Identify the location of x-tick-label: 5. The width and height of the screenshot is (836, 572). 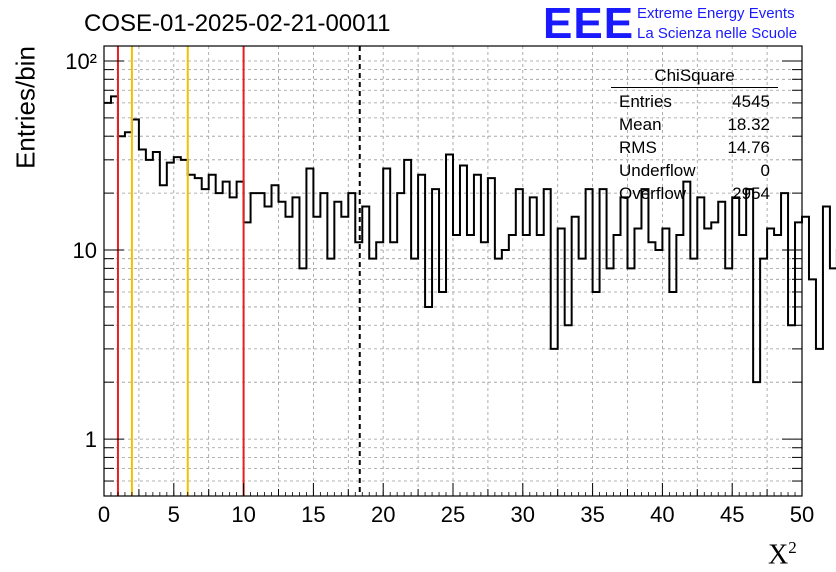
(174, 514).